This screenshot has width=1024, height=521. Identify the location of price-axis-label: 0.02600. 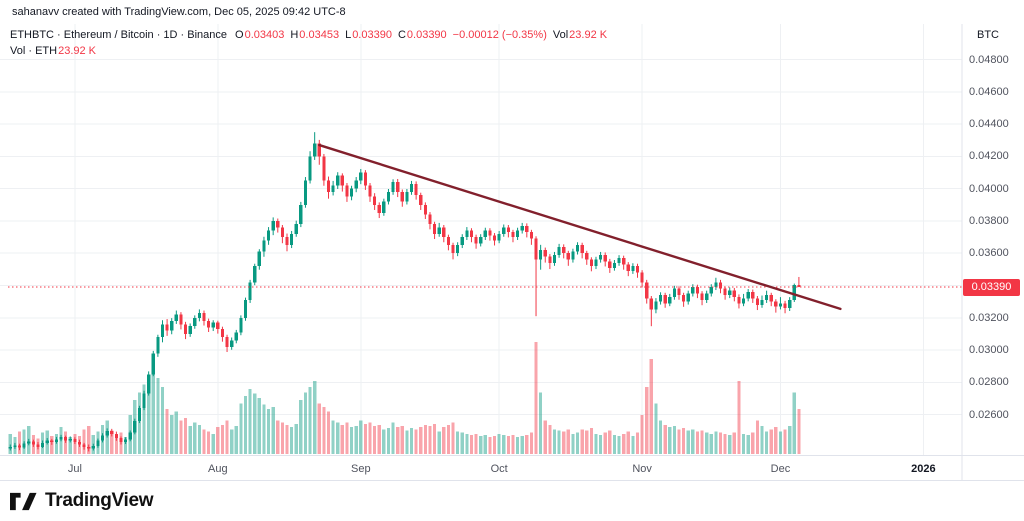
(989, 414).